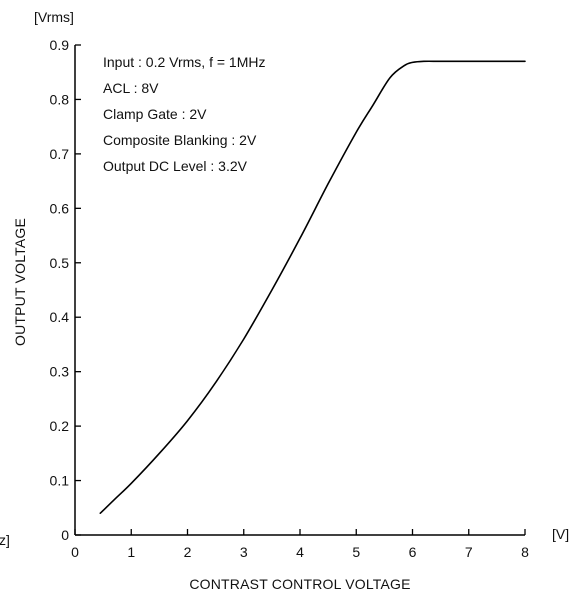  What do you see at coordinates (131, 88) in the screenshot?
I see `annotation-line: ACL : 8V` at bounding box center [131, 88].